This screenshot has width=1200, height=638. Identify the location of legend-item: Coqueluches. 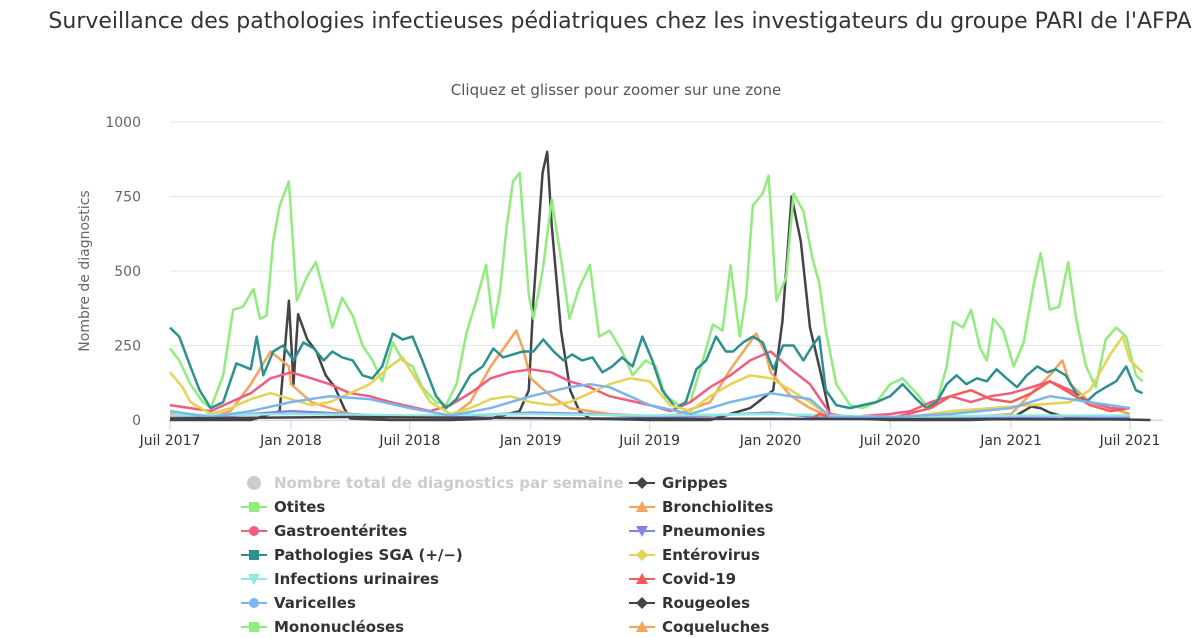
(698, 627).